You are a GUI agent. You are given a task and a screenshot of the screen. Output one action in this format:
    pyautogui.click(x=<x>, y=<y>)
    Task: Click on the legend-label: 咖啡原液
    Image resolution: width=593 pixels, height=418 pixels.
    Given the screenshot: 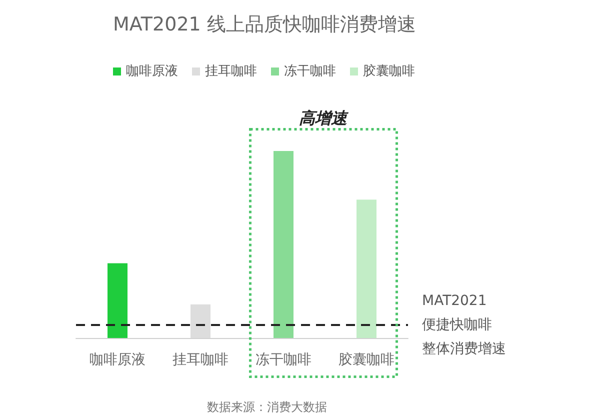 What is the action you would take?
    pyautogui.click(x=152, y=71)
    